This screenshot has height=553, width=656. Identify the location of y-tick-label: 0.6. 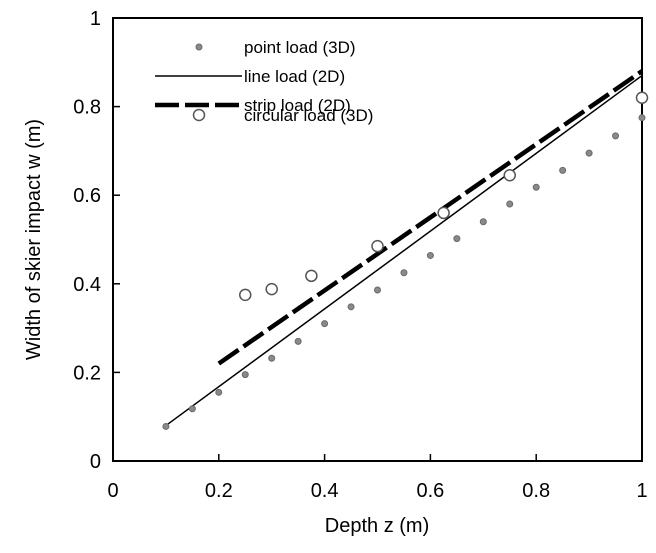
(87, 196).